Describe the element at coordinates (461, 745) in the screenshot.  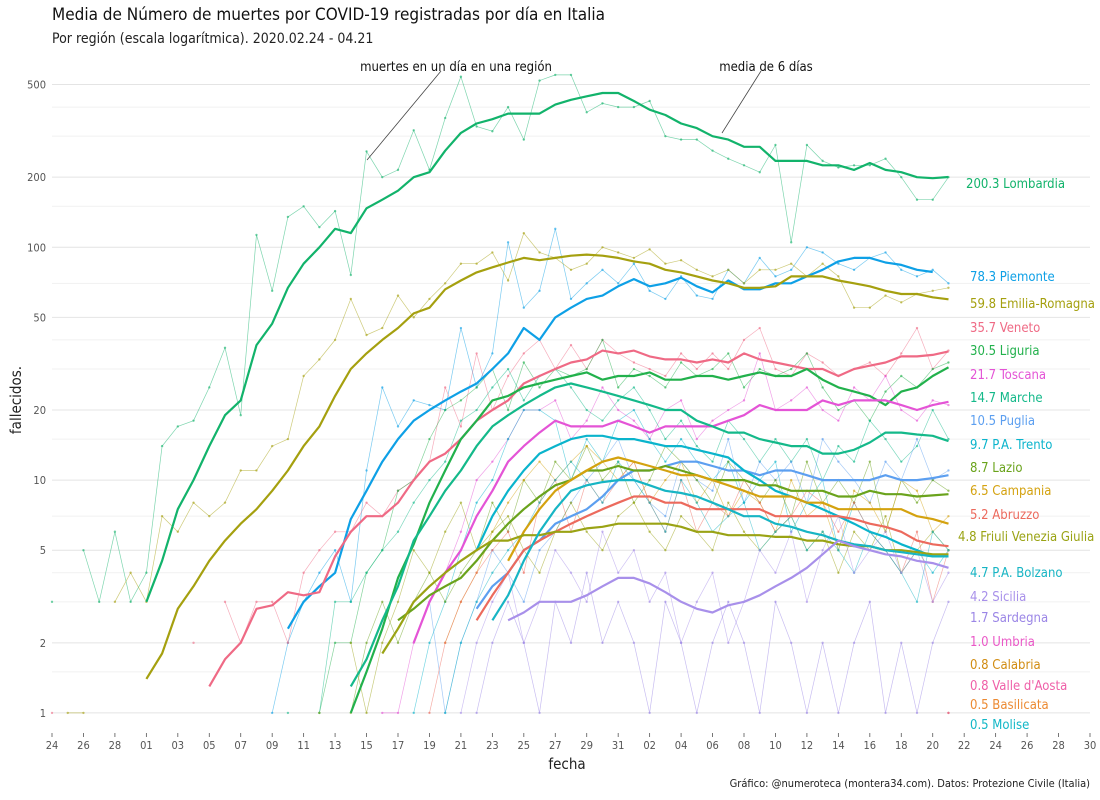
I see `x-tick-label: 21` at that location.